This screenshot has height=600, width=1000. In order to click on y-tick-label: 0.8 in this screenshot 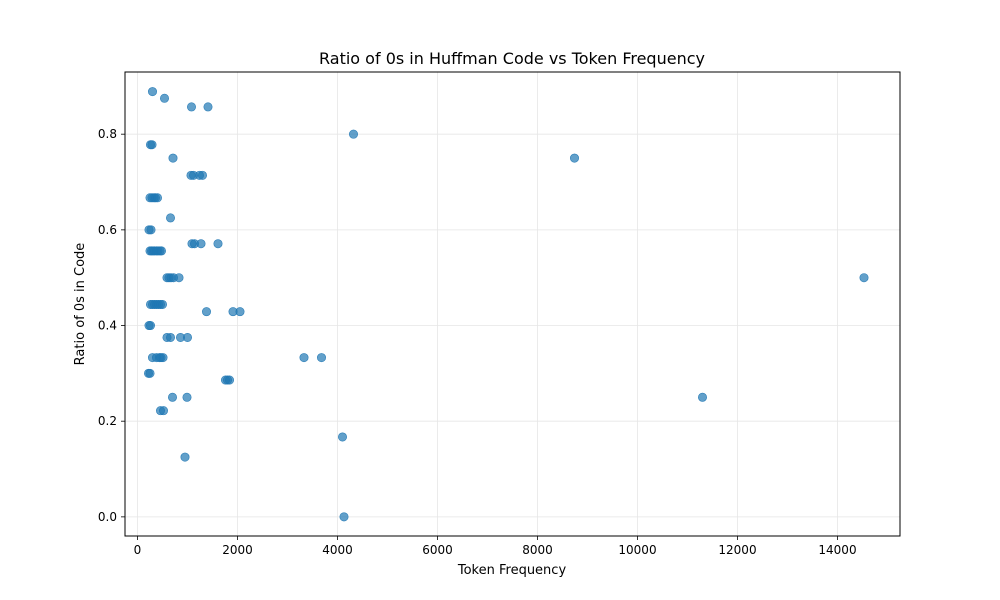, I will do `click(107, 134)`.